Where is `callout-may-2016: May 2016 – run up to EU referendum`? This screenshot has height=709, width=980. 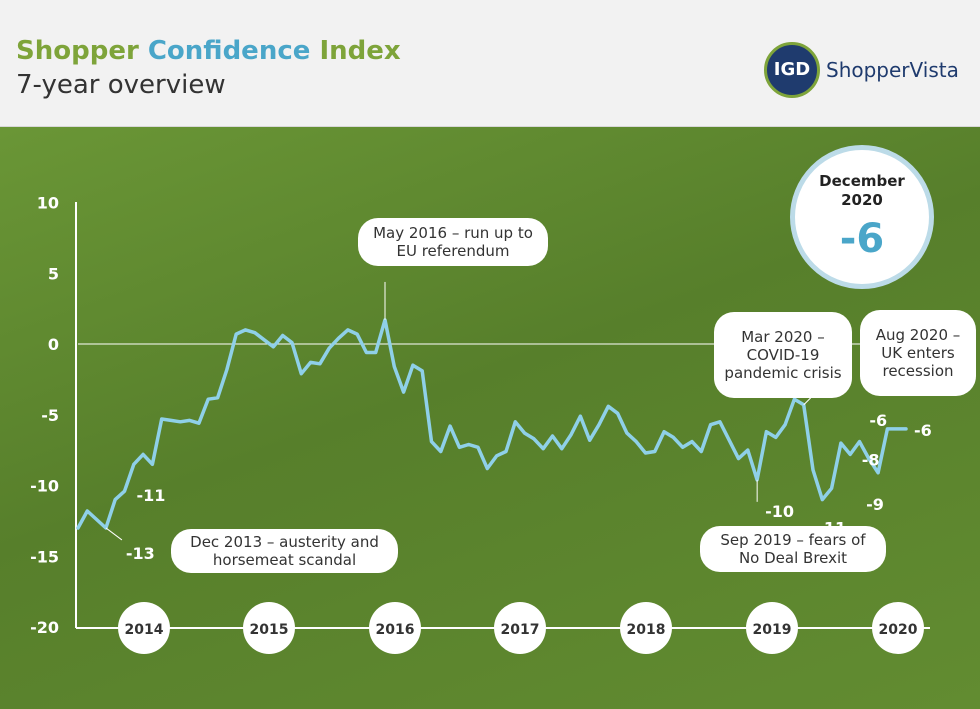 callout-may-2016: May 2016 – run up to EU referendum is located at coordinates (453, 242).